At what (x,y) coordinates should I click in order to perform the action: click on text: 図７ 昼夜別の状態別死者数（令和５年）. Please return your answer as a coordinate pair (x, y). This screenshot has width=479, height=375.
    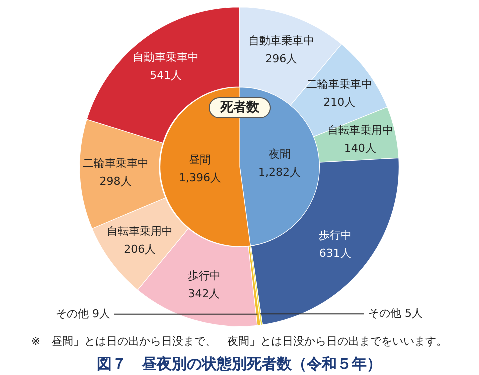
    Looking at the image, I should click on (239, 364).